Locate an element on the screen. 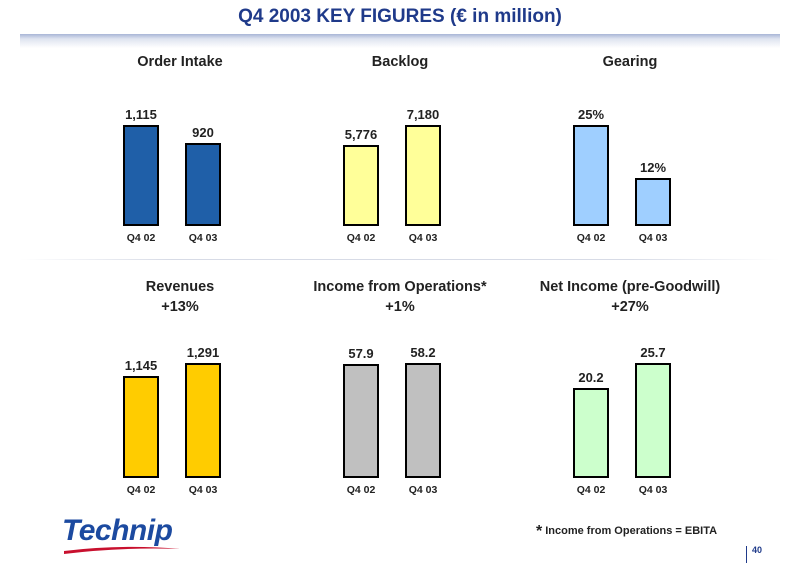  category-label-2-0: Q4 02 is located at coordinates (591, 238).